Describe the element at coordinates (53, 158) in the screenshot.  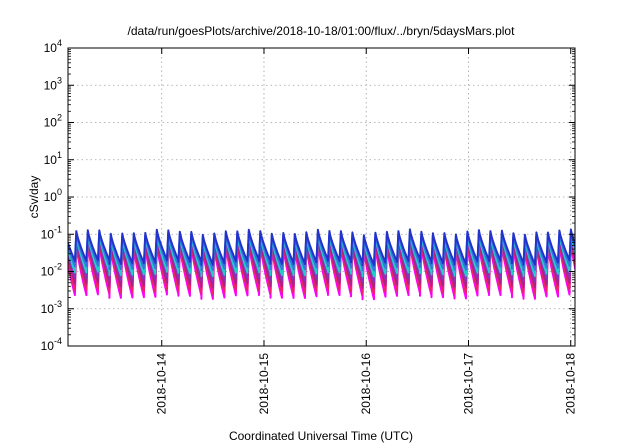
I see `y-tick-label: 10¹` at that location.